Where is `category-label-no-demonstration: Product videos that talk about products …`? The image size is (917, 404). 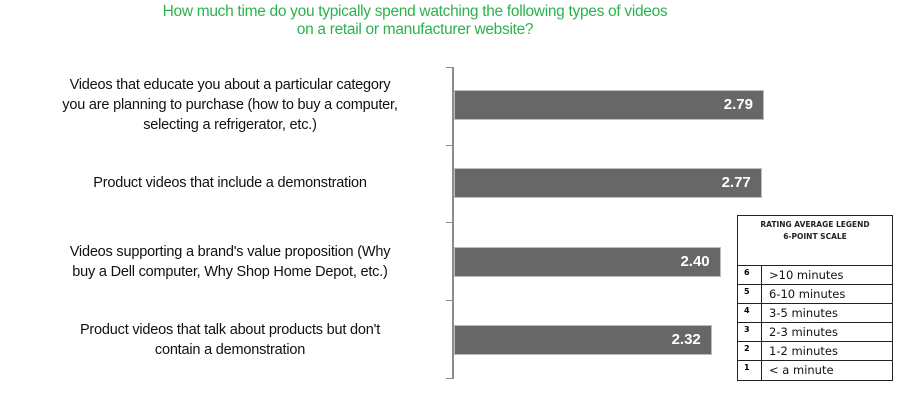
category-label-no-demonstration: Product videos that talk about products … is located at coordinates (230, 340).